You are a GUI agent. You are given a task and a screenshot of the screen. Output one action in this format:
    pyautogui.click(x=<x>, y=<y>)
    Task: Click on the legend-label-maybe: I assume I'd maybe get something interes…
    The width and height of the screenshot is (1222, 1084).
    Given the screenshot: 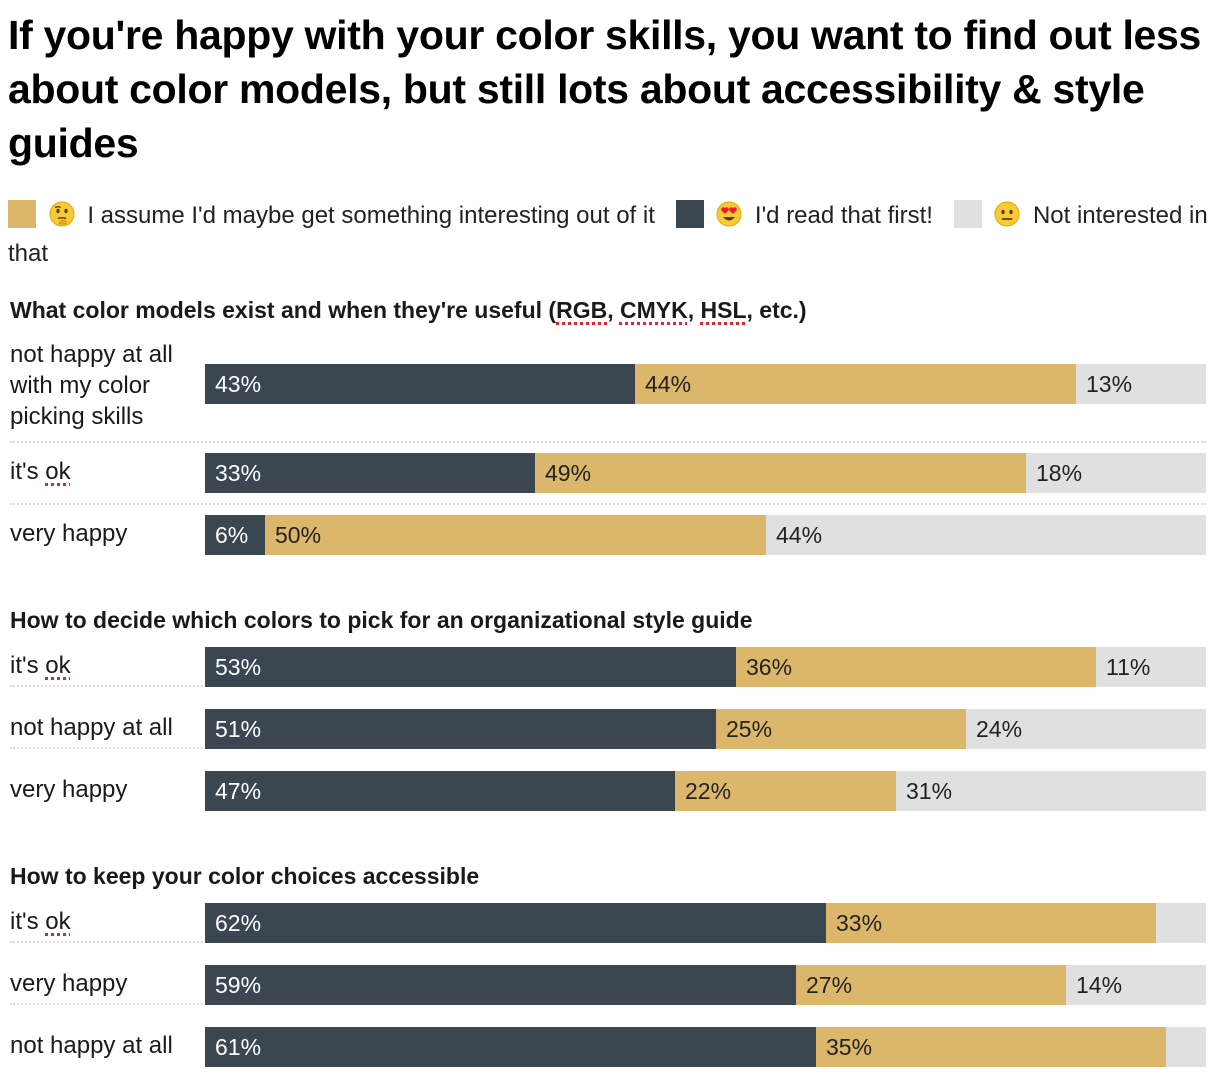 What is the action you would take?
    pyautogui.click(x=371, y=215)
    